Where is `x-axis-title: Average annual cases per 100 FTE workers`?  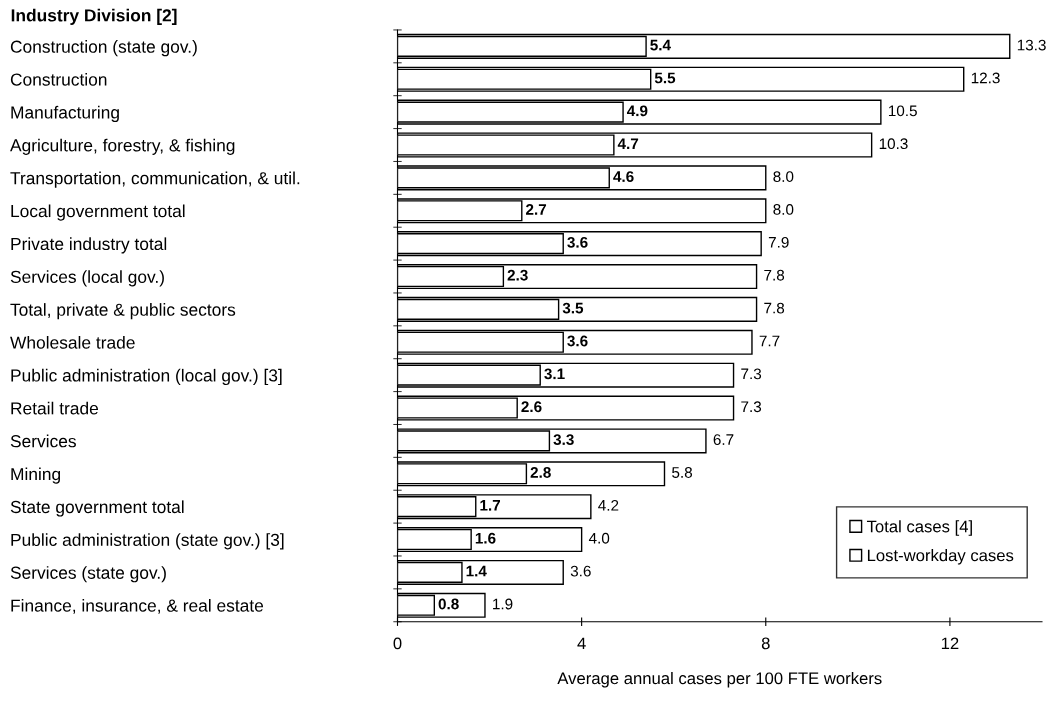 x-axis-title: Average annual cases per 100 FTE workers is located at coordinates (719, 679).